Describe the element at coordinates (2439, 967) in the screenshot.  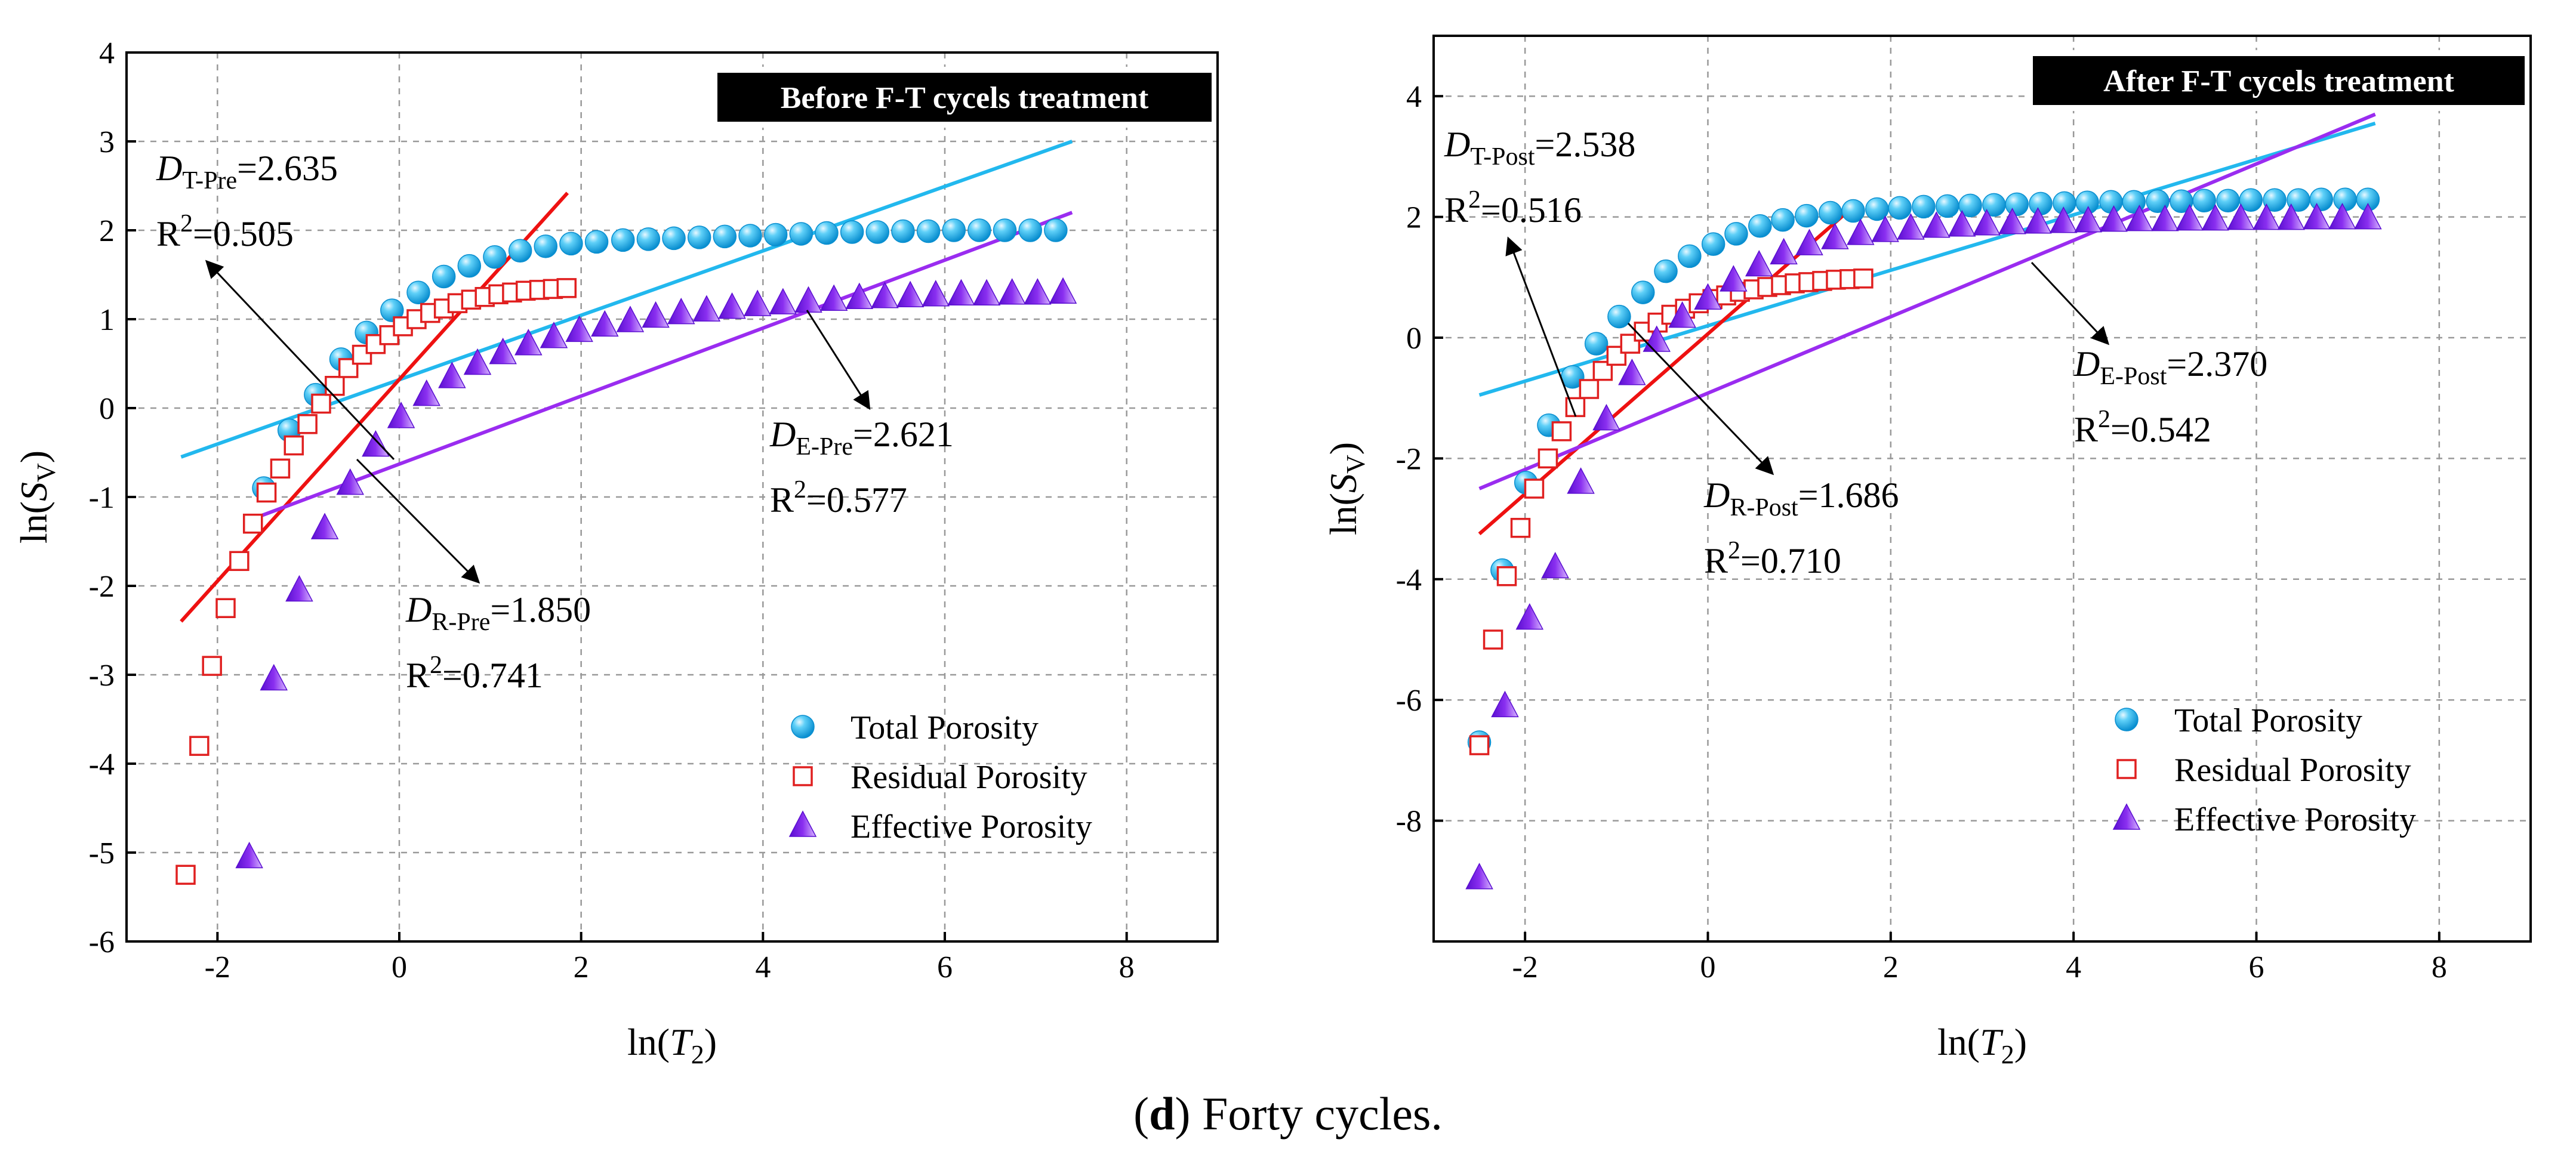
I see `x-tick-label: 8` at that location.